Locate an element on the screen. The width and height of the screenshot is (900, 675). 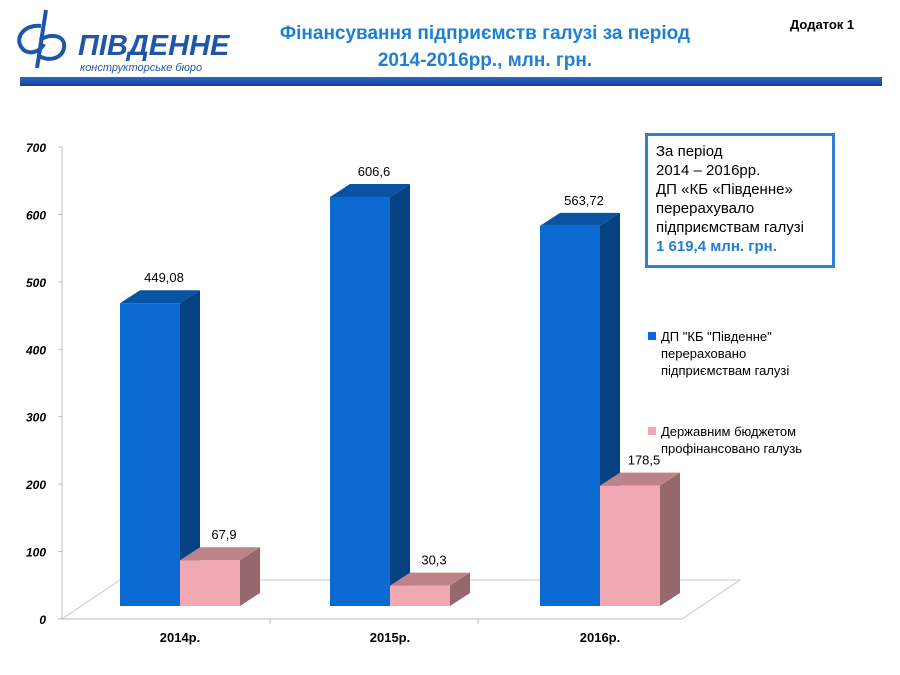
summary-line: перерахувало is located at coordinates (705, 208).